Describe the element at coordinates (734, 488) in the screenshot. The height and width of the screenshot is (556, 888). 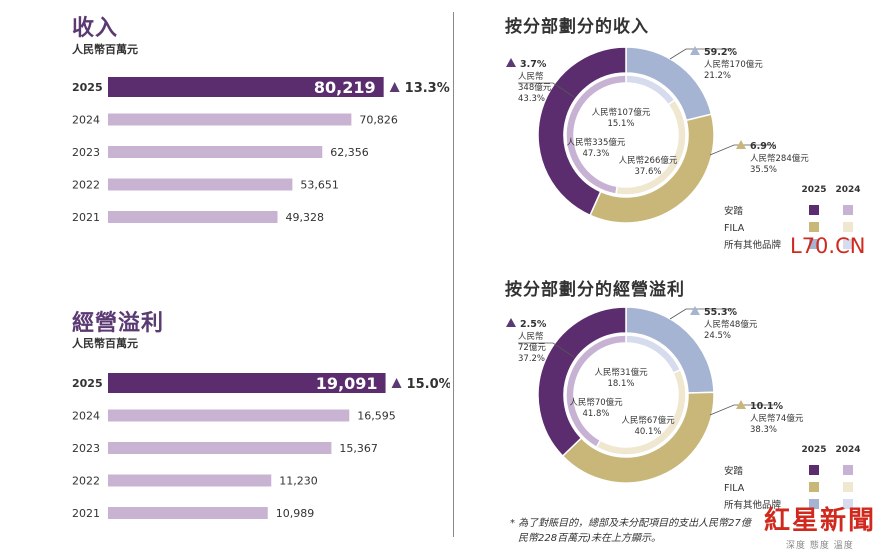
I see `seg-profit-legend-label-fila: FILA` at that location.